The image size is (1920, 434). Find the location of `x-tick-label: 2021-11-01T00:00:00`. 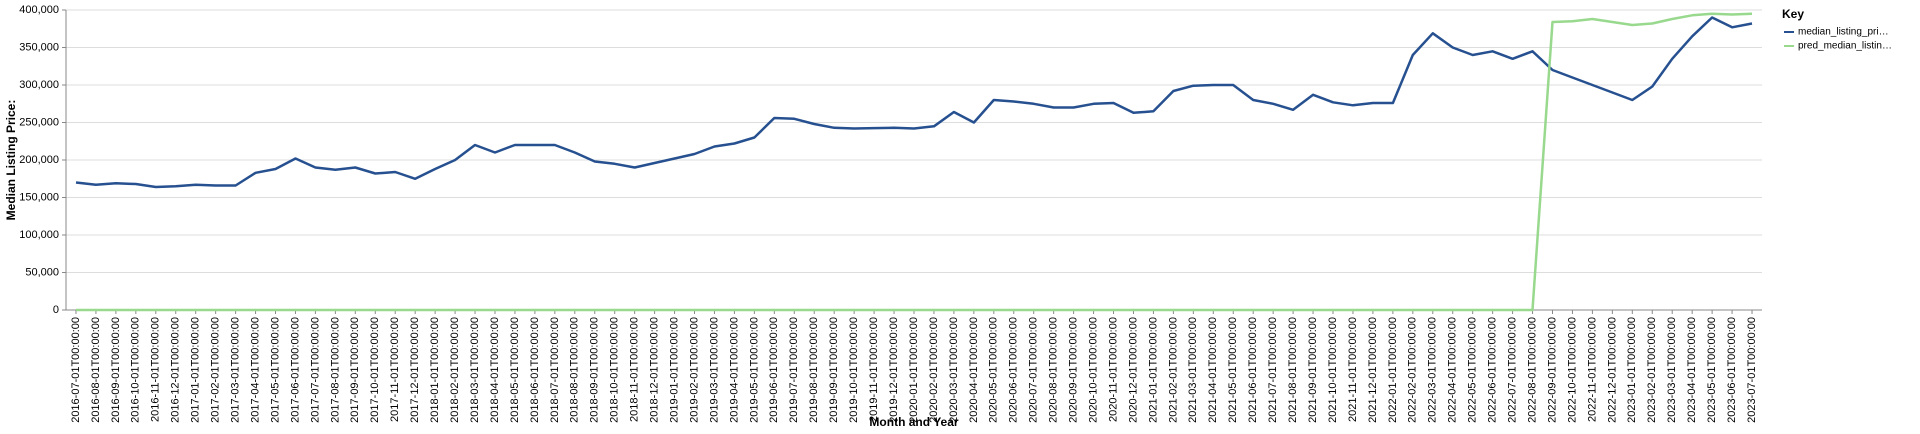

x-tick-label: 2021-11-01T00:00:00 is located at coordinates (1353, 369).